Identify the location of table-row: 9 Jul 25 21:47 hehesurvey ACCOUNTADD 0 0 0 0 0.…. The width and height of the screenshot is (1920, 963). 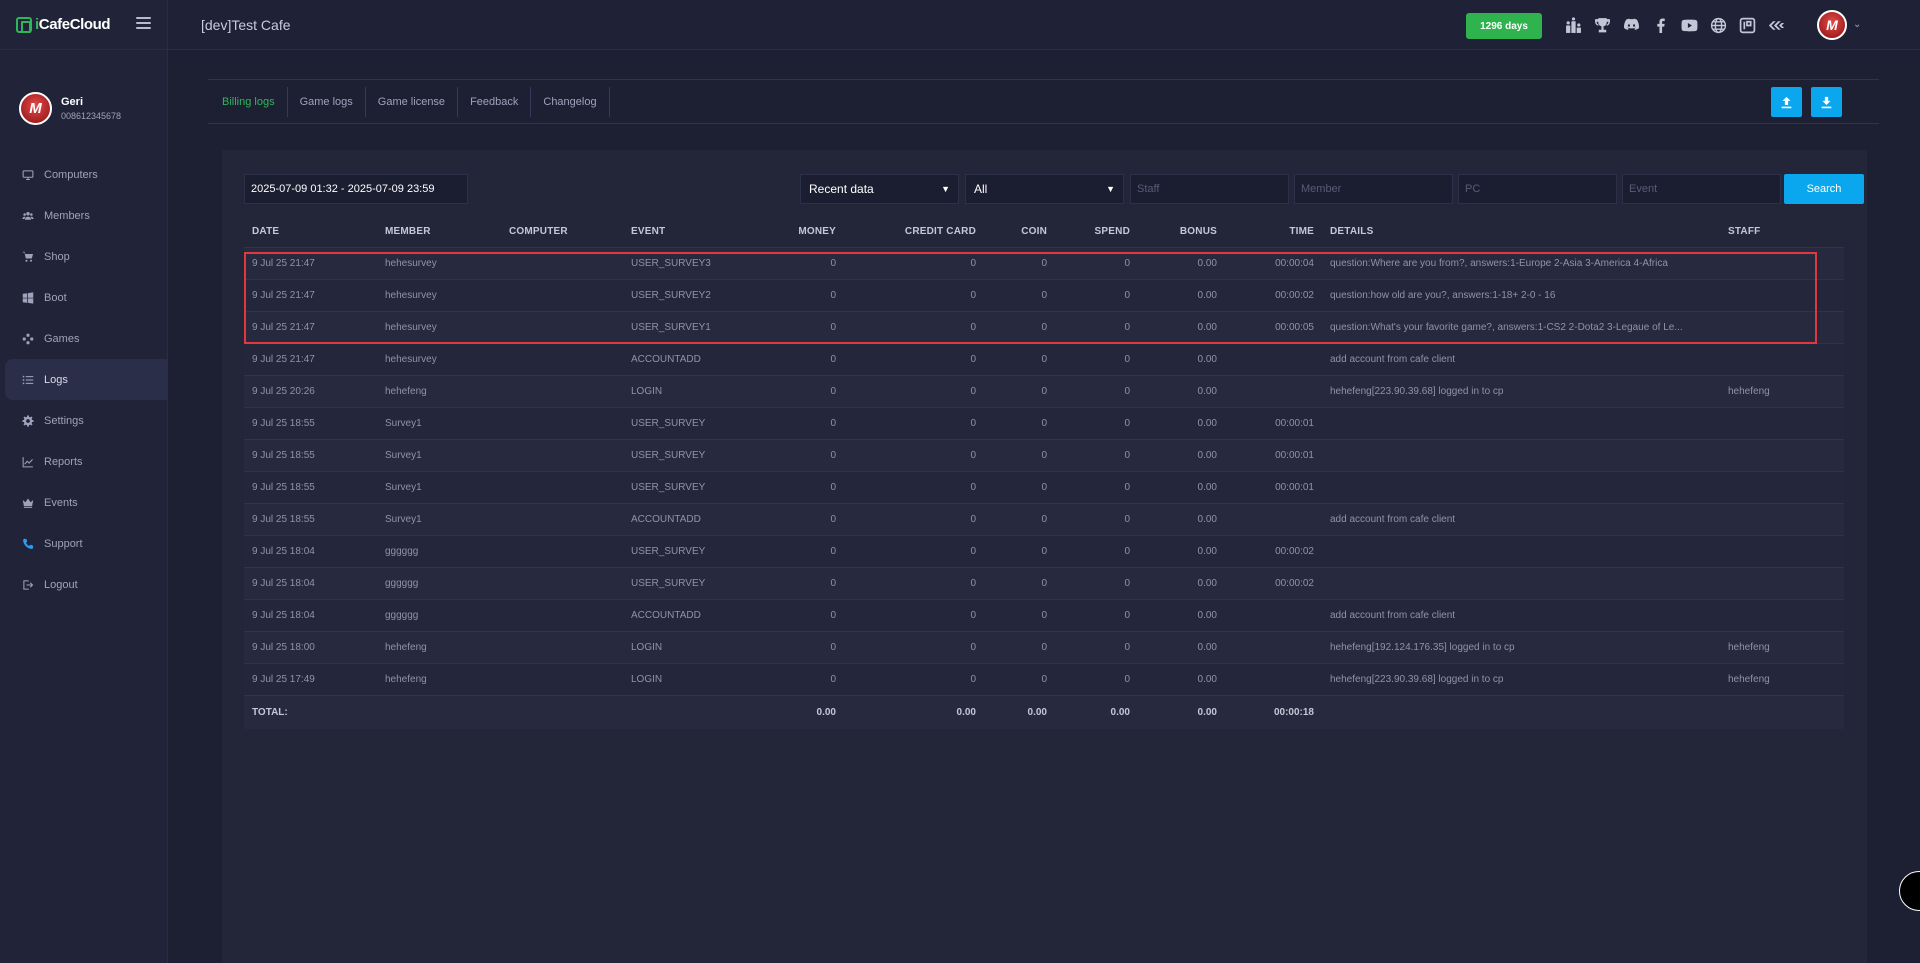
(1044, 358).